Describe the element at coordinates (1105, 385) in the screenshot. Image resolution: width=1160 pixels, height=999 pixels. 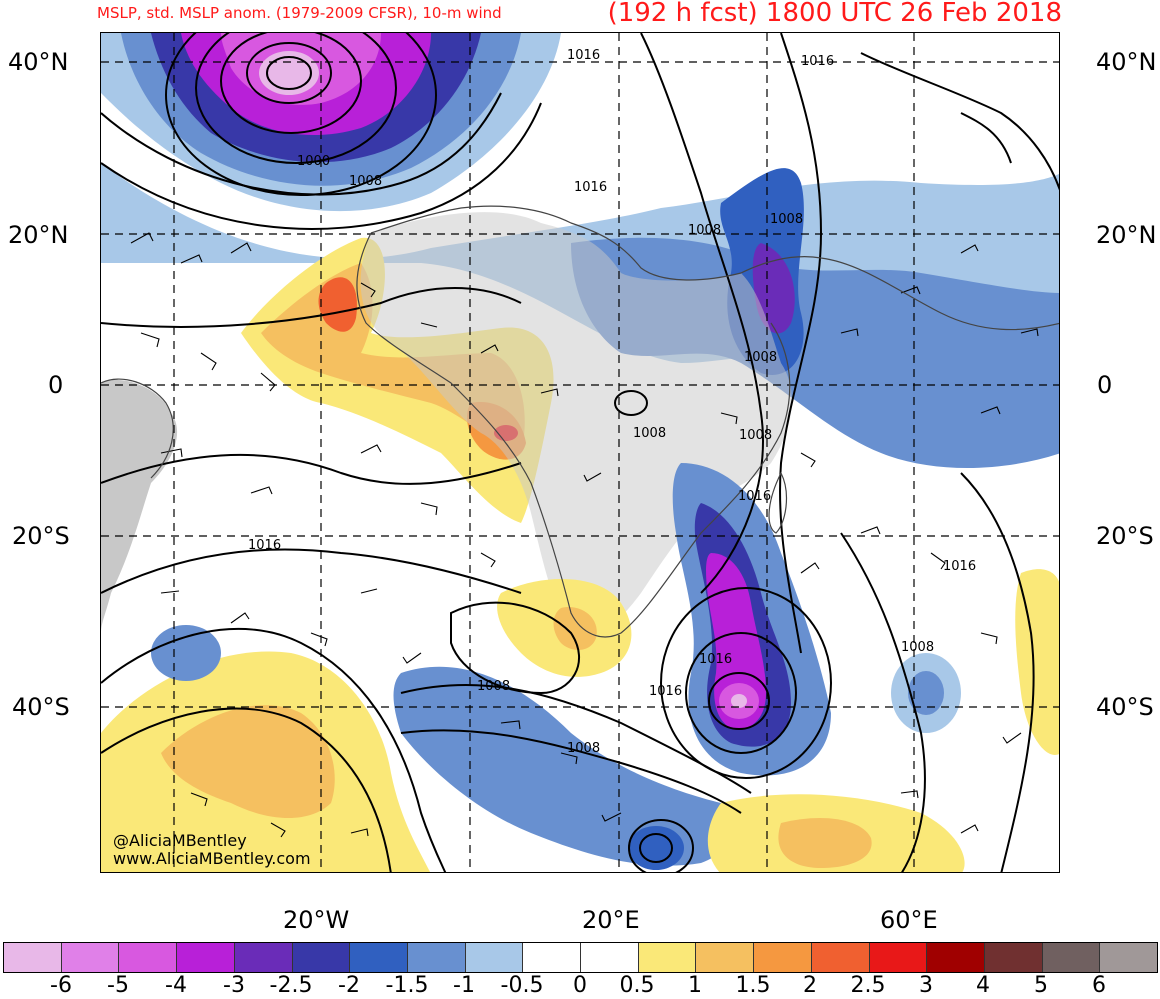
I see `lat-label-eq-right: 0` at that location.